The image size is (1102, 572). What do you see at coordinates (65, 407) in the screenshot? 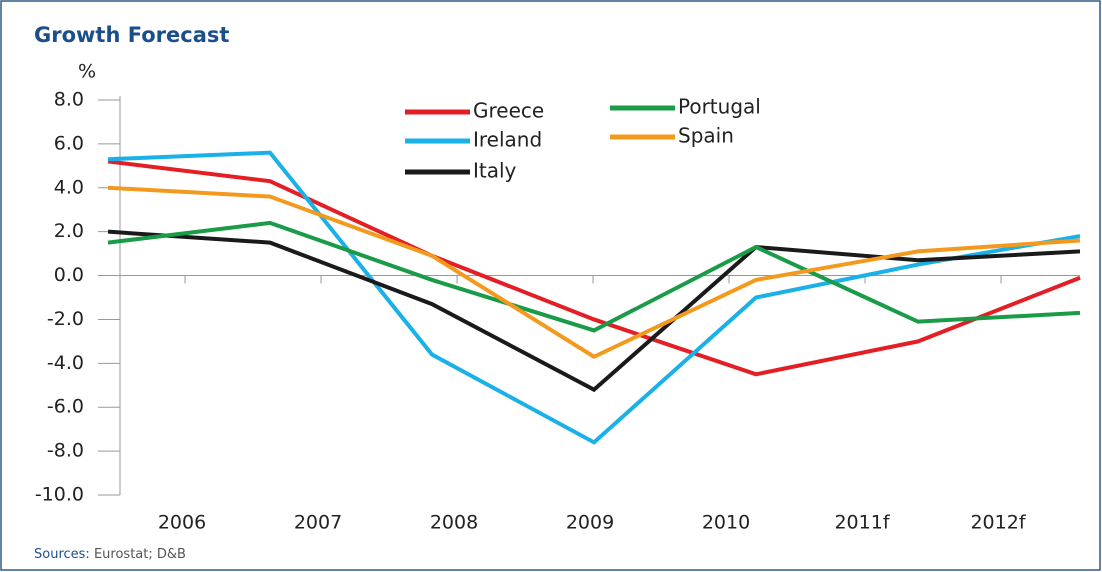
I see `y-tick-label: -6.0` at bounding box center [65, 407].